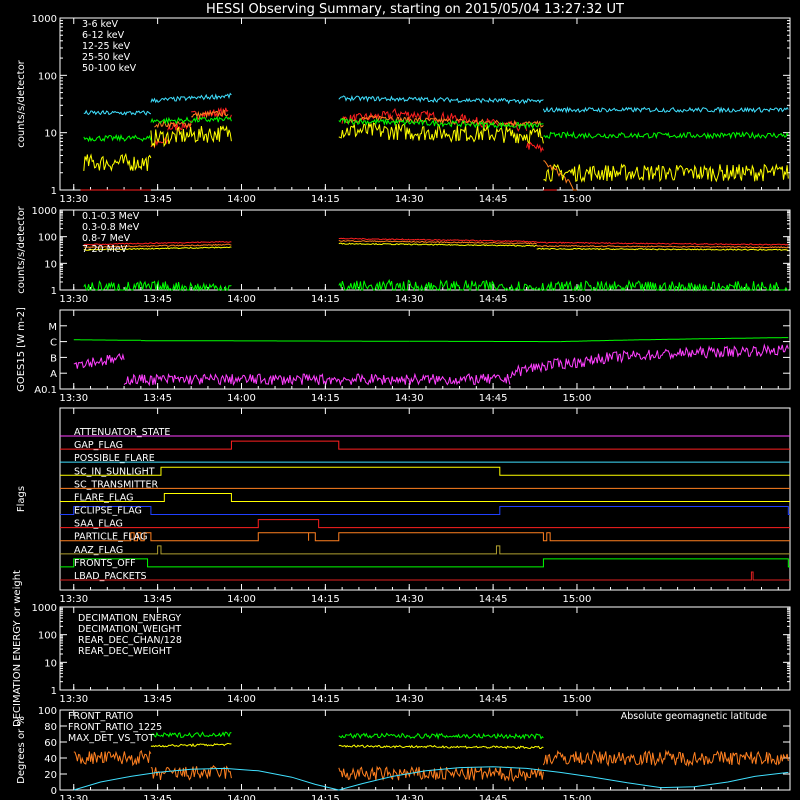  What do you see at coordinates (325, 299) in the screenshot?
I see `panel-highE-xtick-label: 14:15` at bounding box center [325, 299].